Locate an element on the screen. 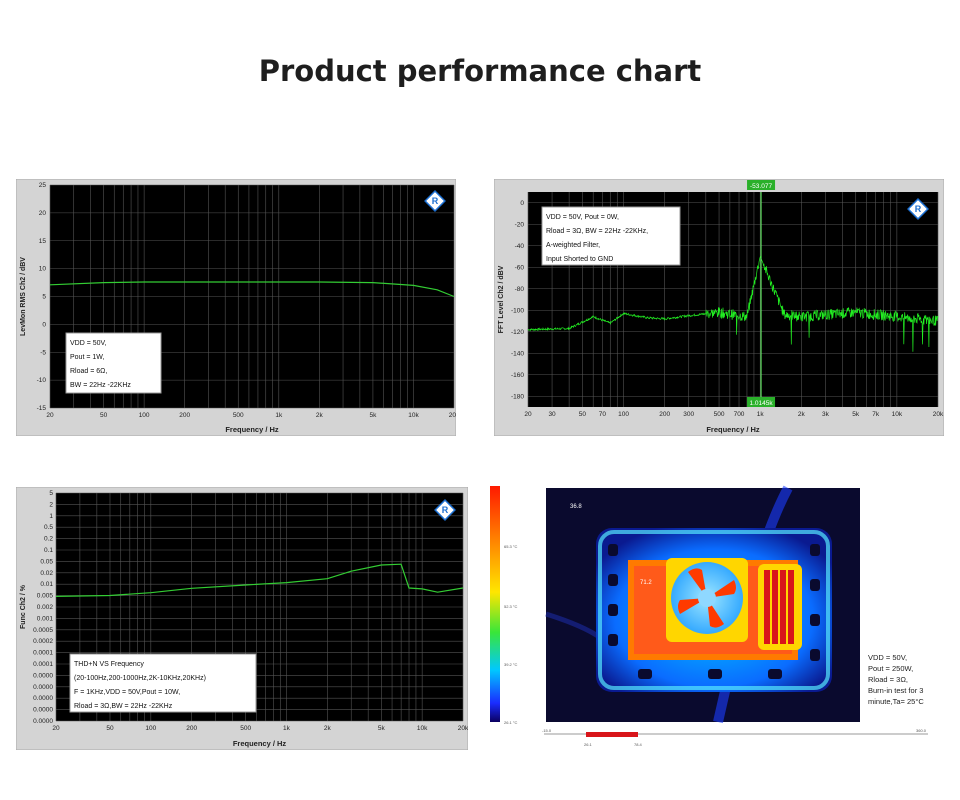 This screenshot has width=960, height=800. annotation-line: BW = 22Hz -22KHz is located at coordinates (100, 385).